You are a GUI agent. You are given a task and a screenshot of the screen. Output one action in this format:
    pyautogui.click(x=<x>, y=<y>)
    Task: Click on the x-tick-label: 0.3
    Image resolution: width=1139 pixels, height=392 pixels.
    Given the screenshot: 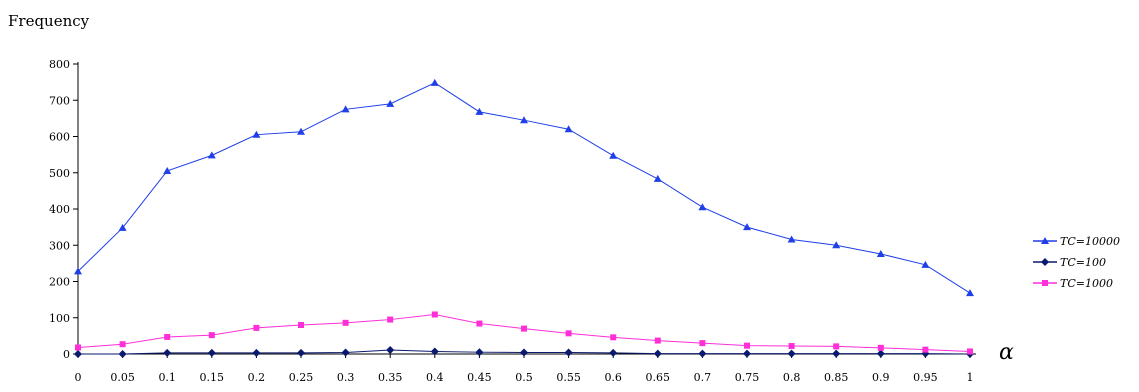 What is the action you would take?
    pyautogui.click(x=346, y=377)
    